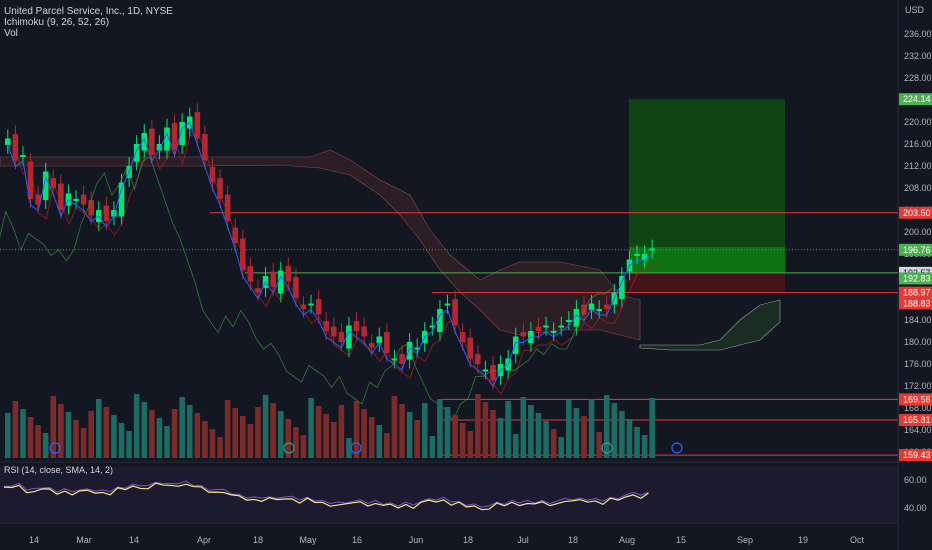  What do you see at coordinates (918, 144) in the screenshot?
I see `price-tick-label: 216.00` at bounding box center [918, 144].